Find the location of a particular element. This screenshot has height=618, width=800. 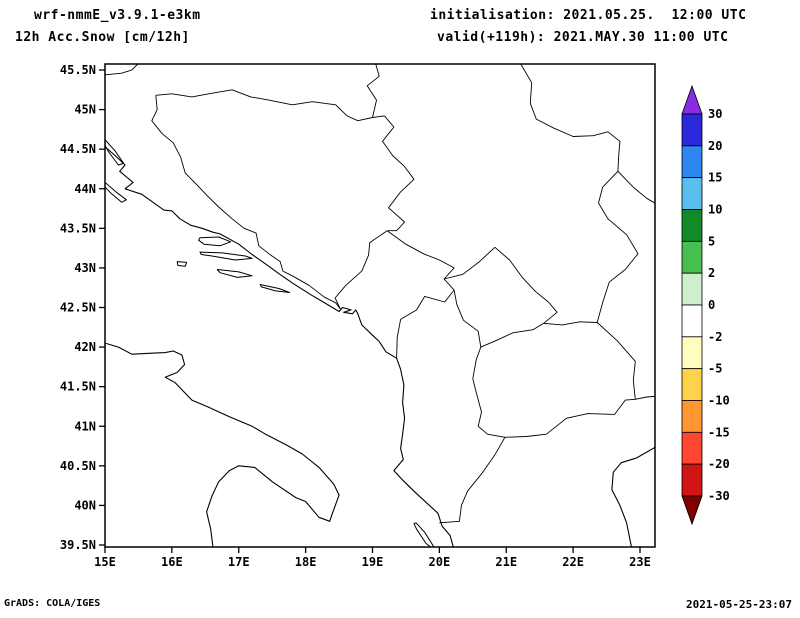

colorbar-label: 30 is located at coordinates (715, 114).